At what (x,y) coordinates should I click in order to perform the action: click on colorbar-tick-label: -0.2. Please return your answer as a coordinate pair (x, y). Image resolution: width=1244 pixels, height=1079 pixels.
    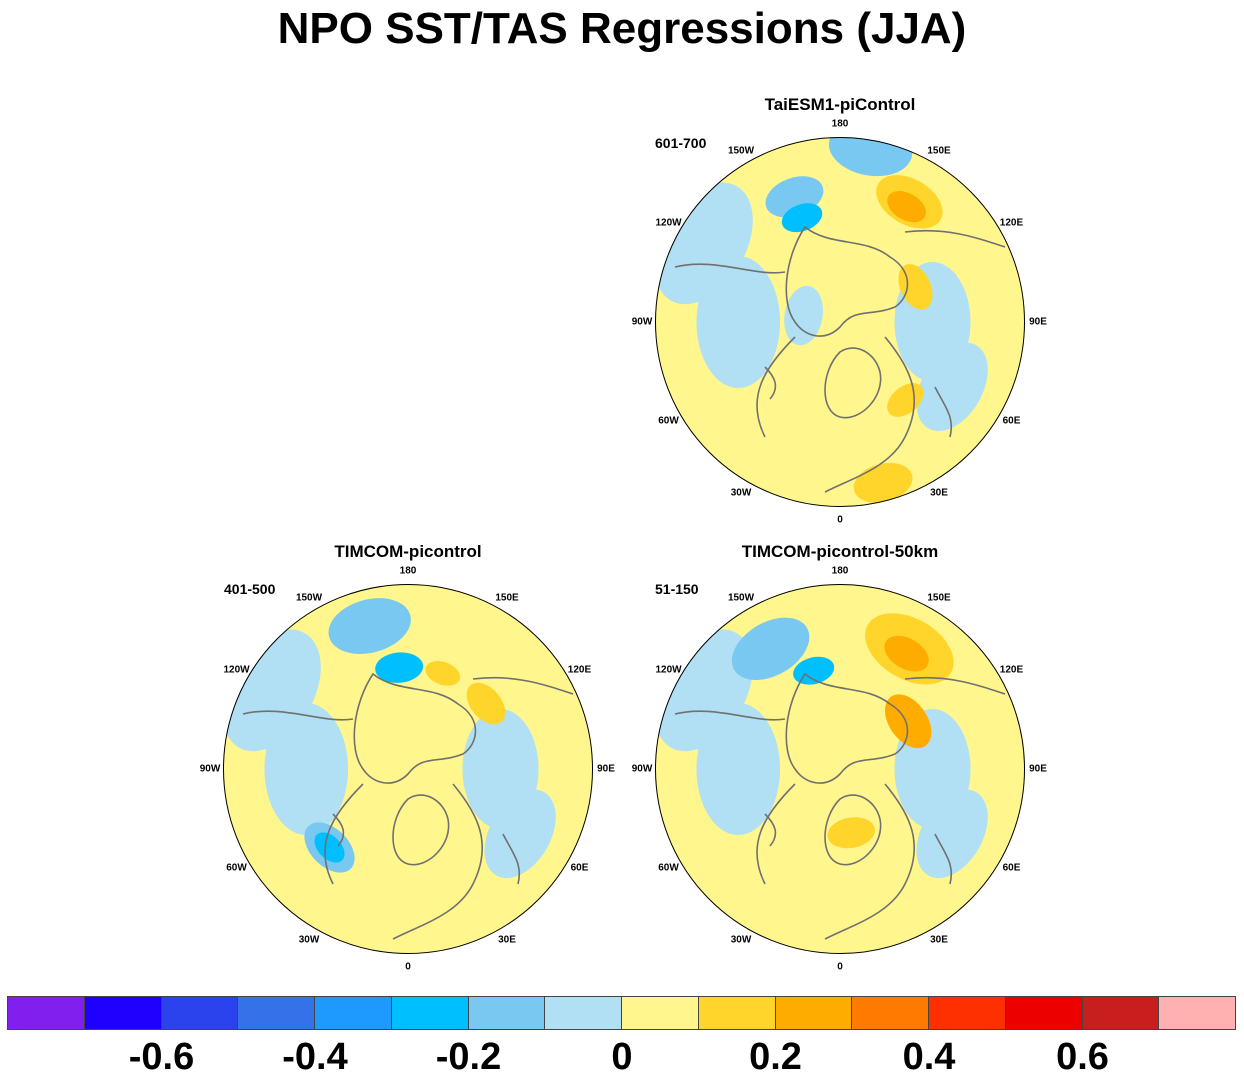
    Looking at the image, I should click on (468, 1057).